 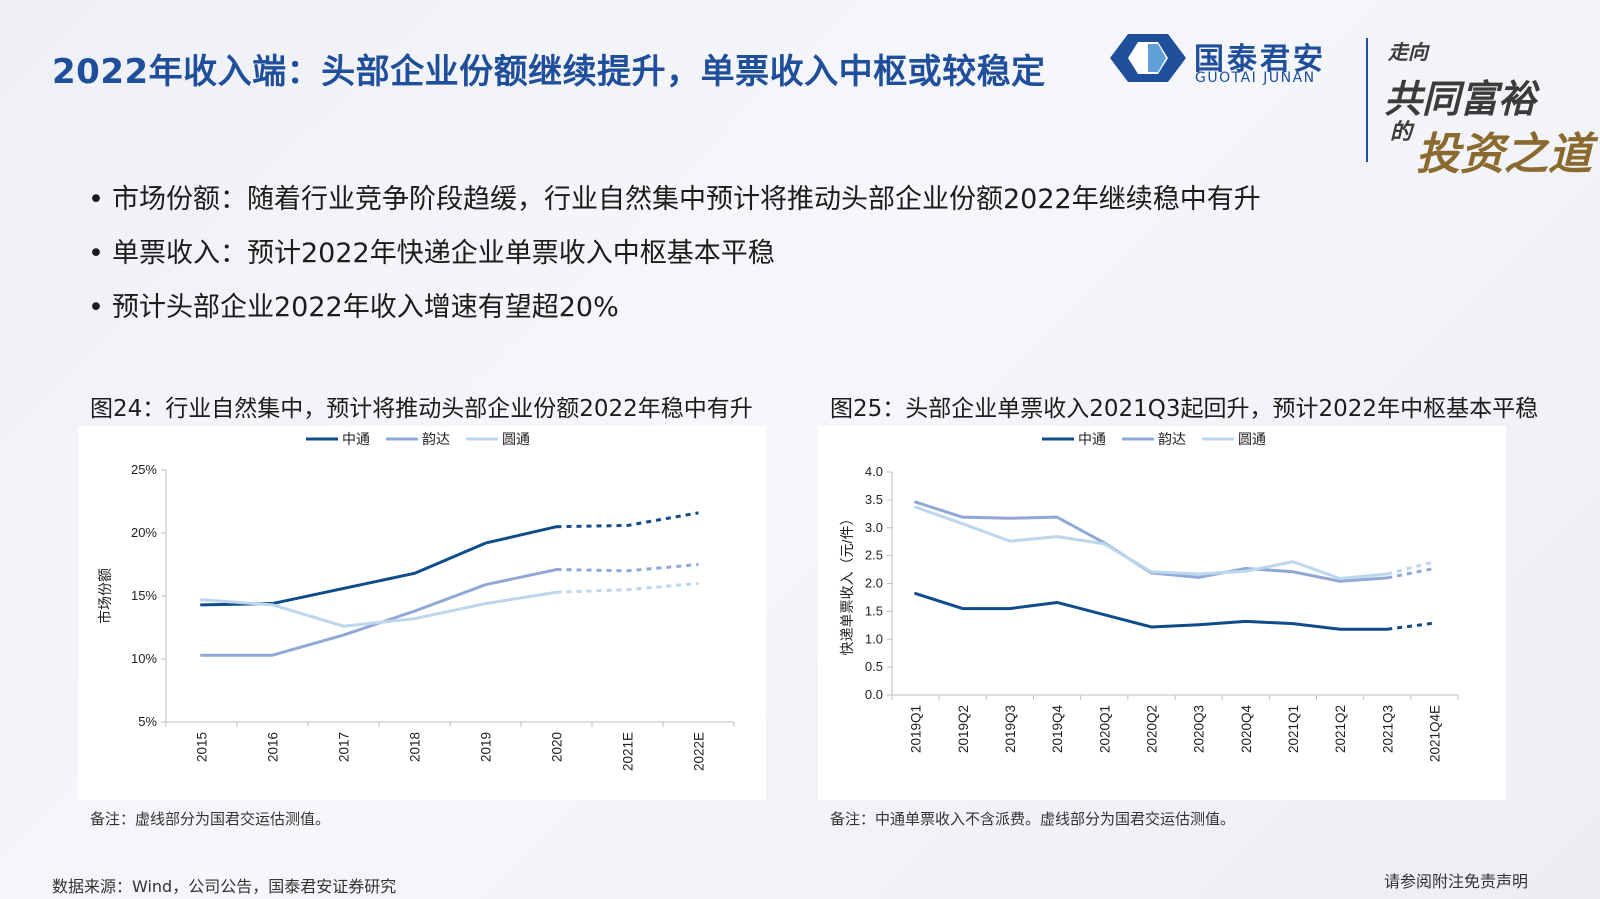 What do you see at coordinates (1460, 98) in the screenshot?
I see `slogan-line-2: 共同富裕` at bounding box center [1460, 98].